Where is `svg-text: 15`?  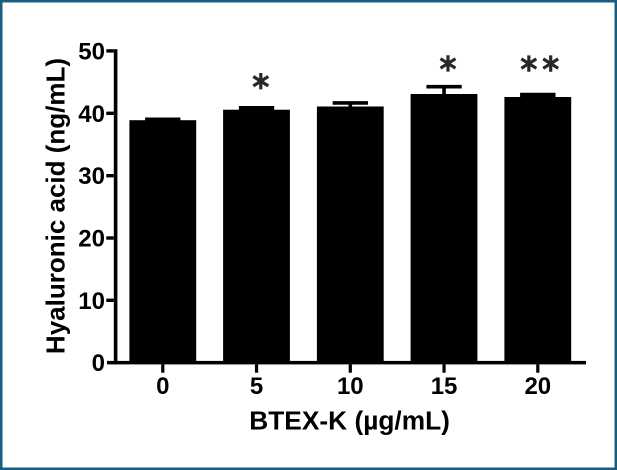 svg-text: 15 is located at coordinates (444, 386).